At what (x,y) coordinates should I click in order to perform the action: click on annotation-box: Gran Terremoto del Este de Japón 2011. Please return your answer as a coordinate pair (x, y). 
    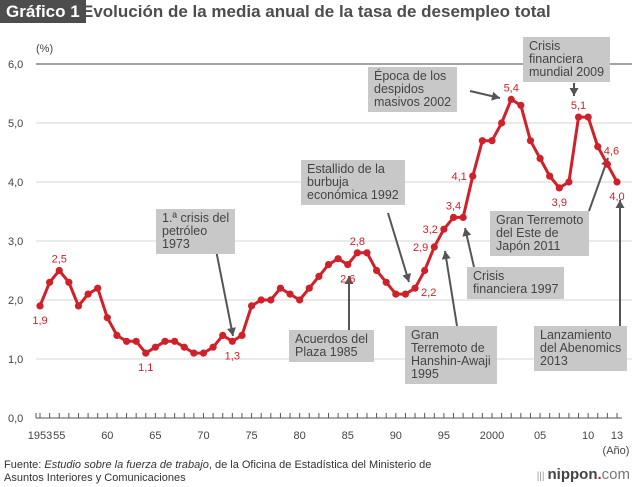
    Looking at the image, I should click on (540, 233).